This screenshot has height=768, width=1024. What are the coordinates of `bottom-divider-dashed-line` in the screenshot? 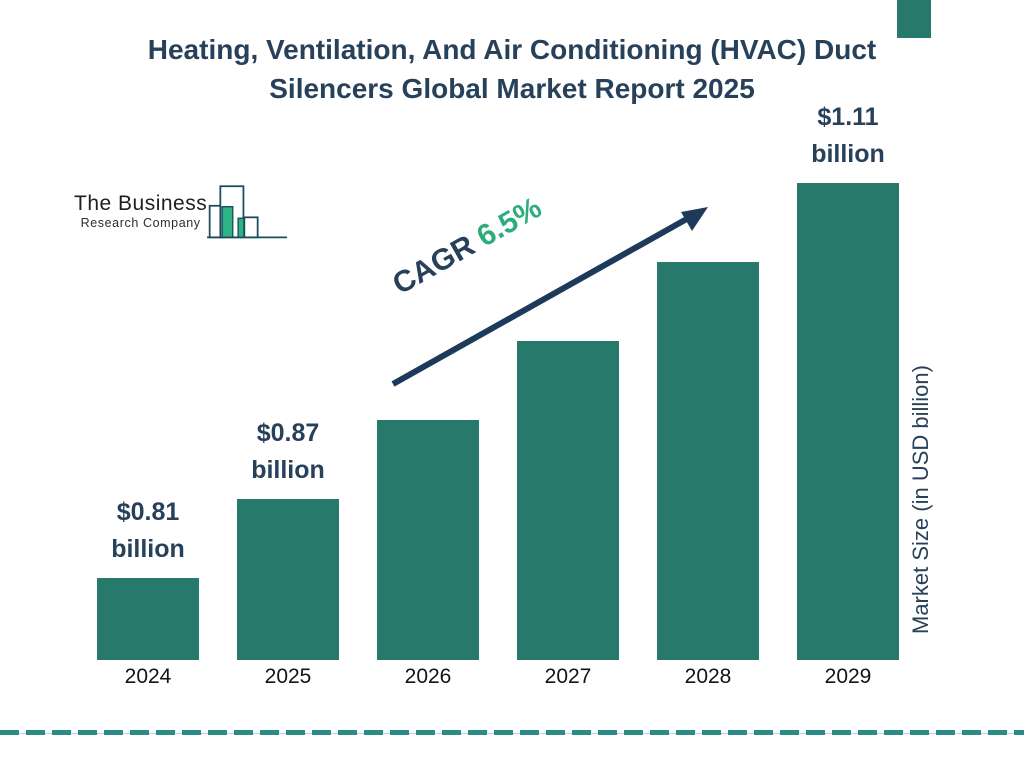 It's located at (512, 732).